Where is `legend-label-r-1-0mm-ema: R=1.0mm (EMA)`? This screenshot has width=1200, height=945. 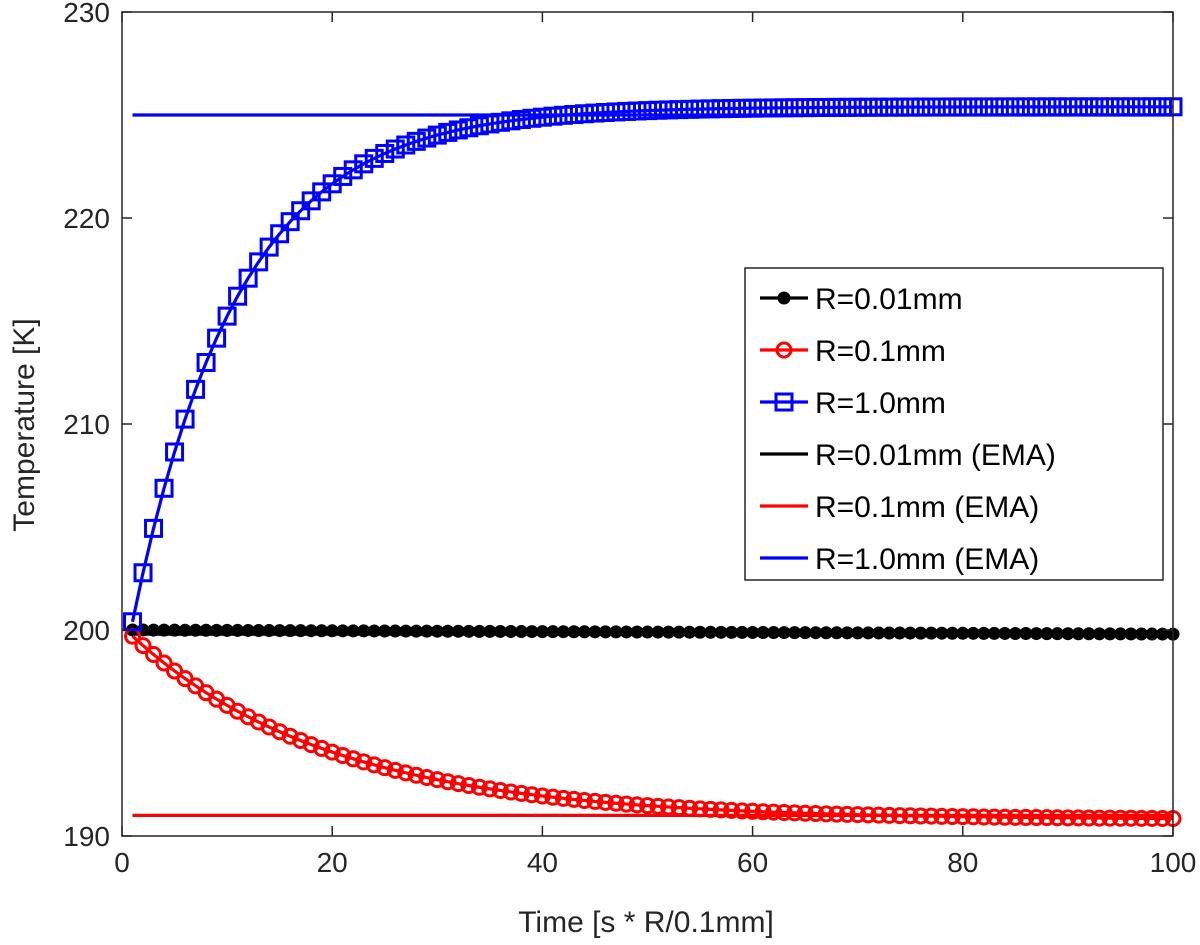
legend-label-r-1-0mm-ema: R=1.0mm (EMA) is located at coordinates (927, 559).